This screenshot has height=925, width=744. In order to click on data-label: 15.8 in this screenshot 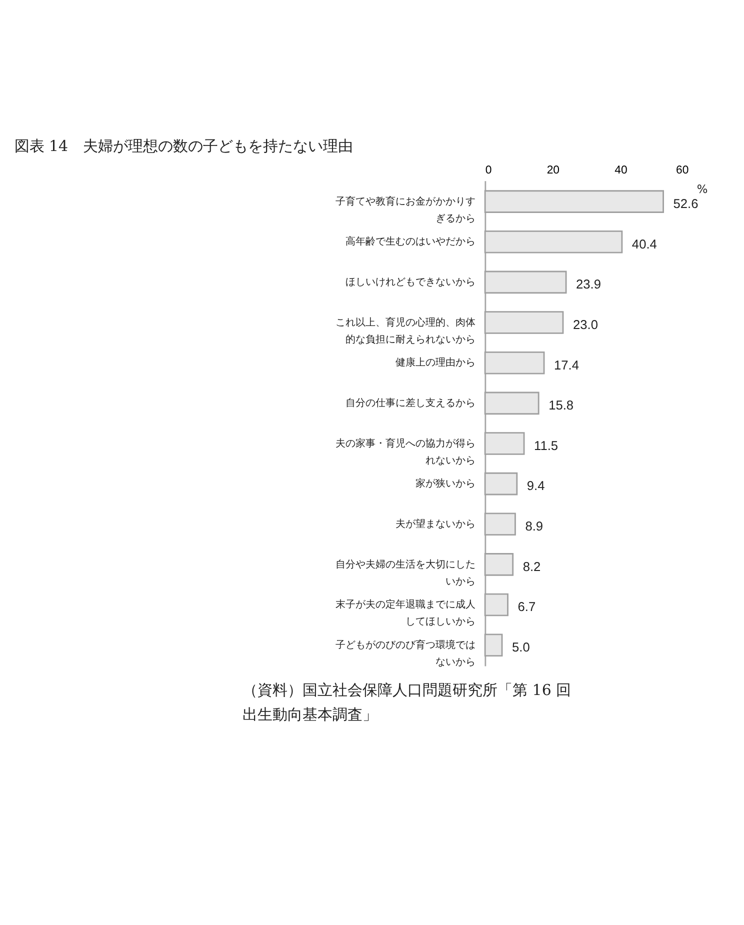, I will do `click(561, 405)`.